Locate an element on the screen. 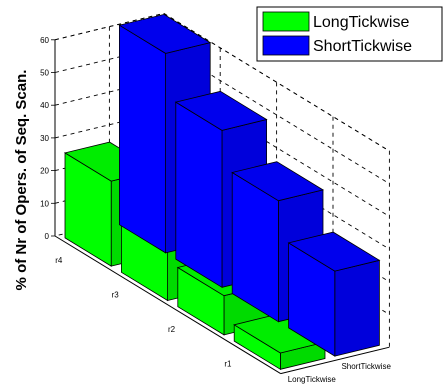  z-tick-label: 10 is located at coordinates (44, 203).